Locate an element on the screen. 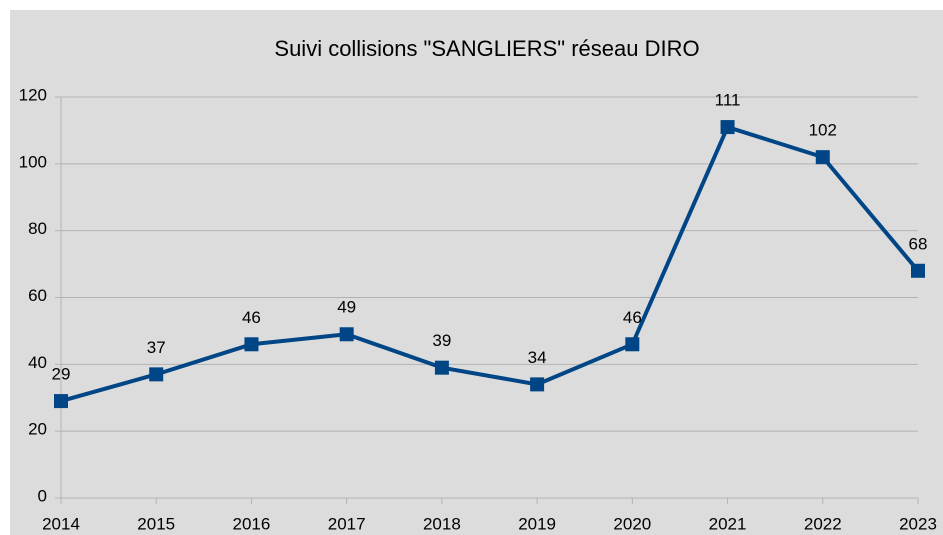 The image size is (943, 535). x-tick-label: 2017 is located at coordinates (347, 523).